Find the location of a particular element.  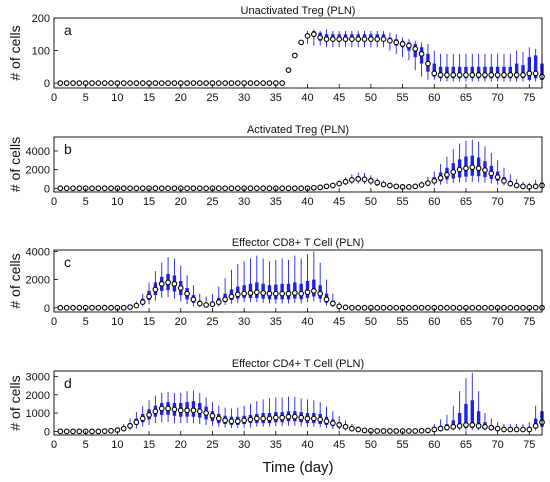

x-tick-label: 55 is located at coordinates (402, 202).